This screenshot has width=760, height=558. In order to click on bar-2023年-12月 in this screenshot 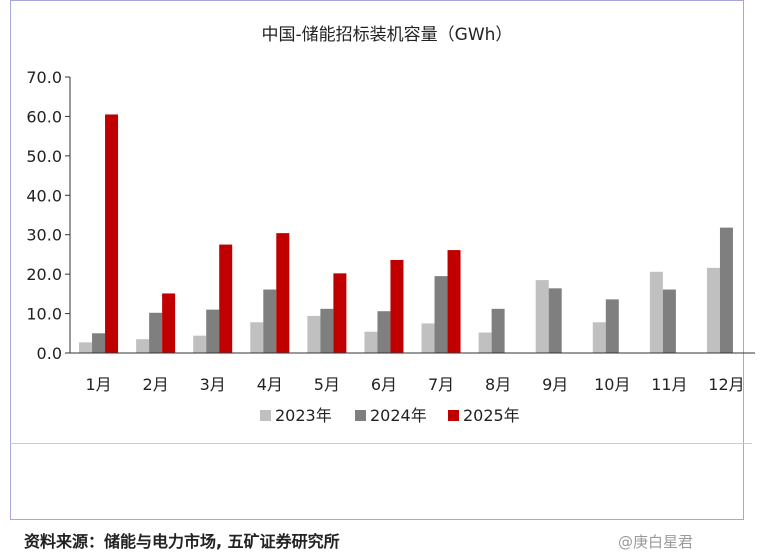, I will do `click(713, 310)`.